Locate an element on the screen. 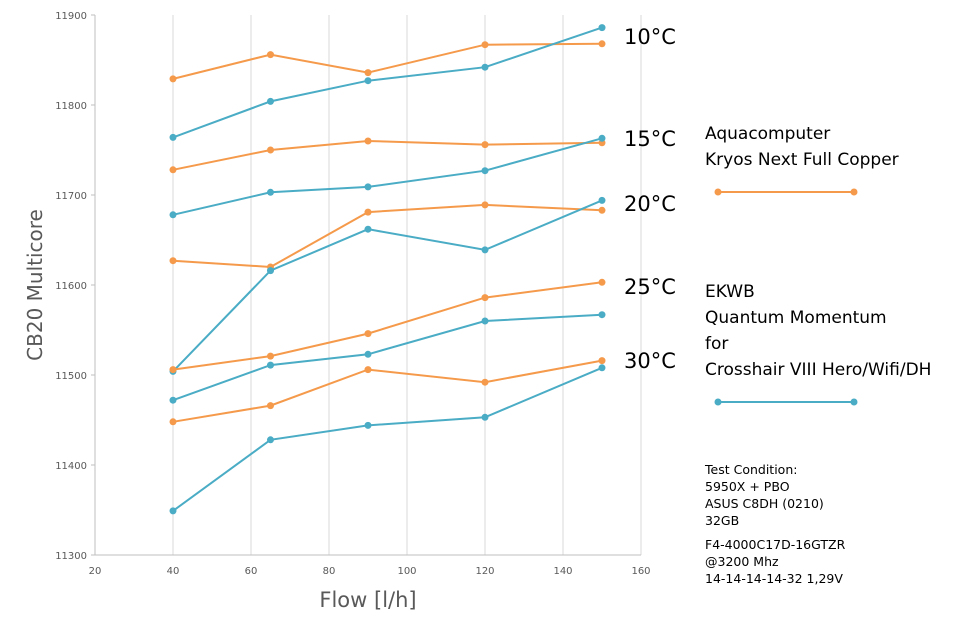  x-tick-label: 120 is located at coordinates (484, 571).